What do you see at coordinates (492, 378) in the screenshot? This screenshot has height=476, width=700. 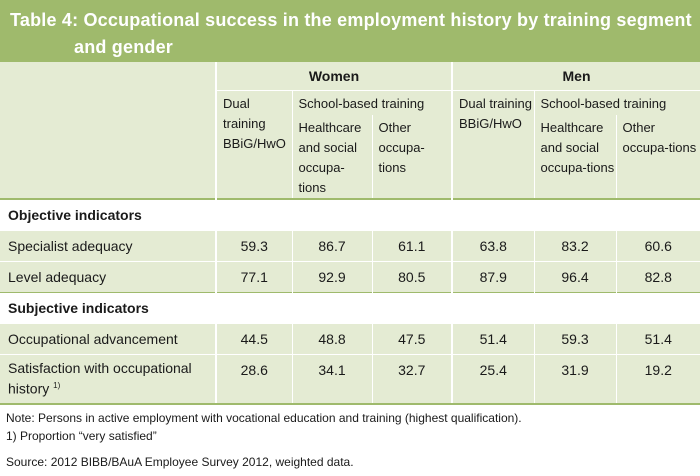 I see `cell: 25.4` at bounding box center [492, 378].